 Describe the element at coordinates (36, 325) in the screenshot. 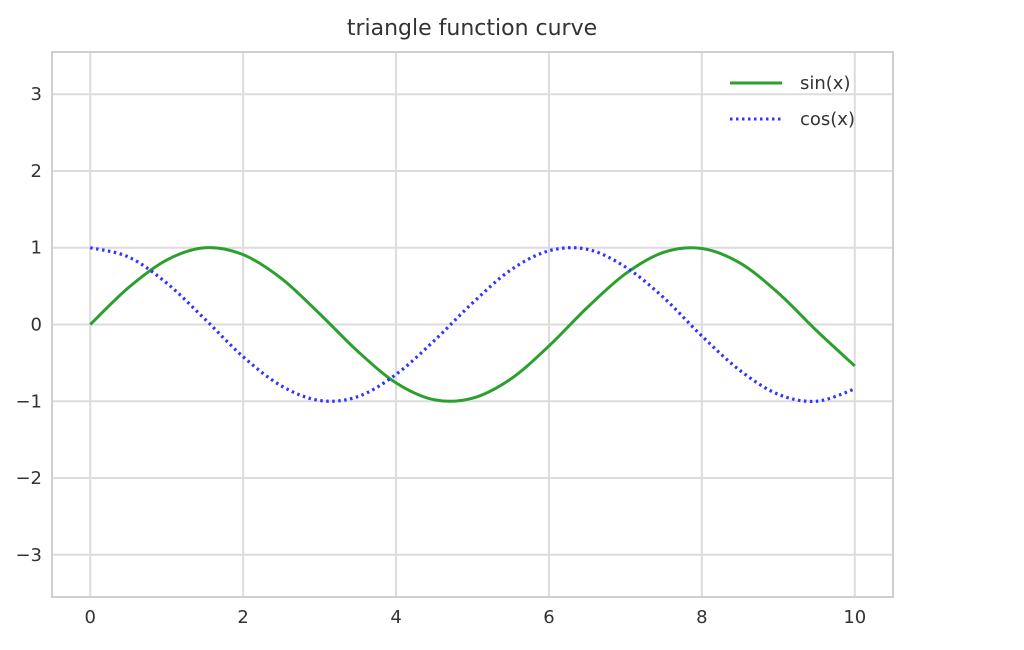

I see `y-tick-label: 0` at that location.